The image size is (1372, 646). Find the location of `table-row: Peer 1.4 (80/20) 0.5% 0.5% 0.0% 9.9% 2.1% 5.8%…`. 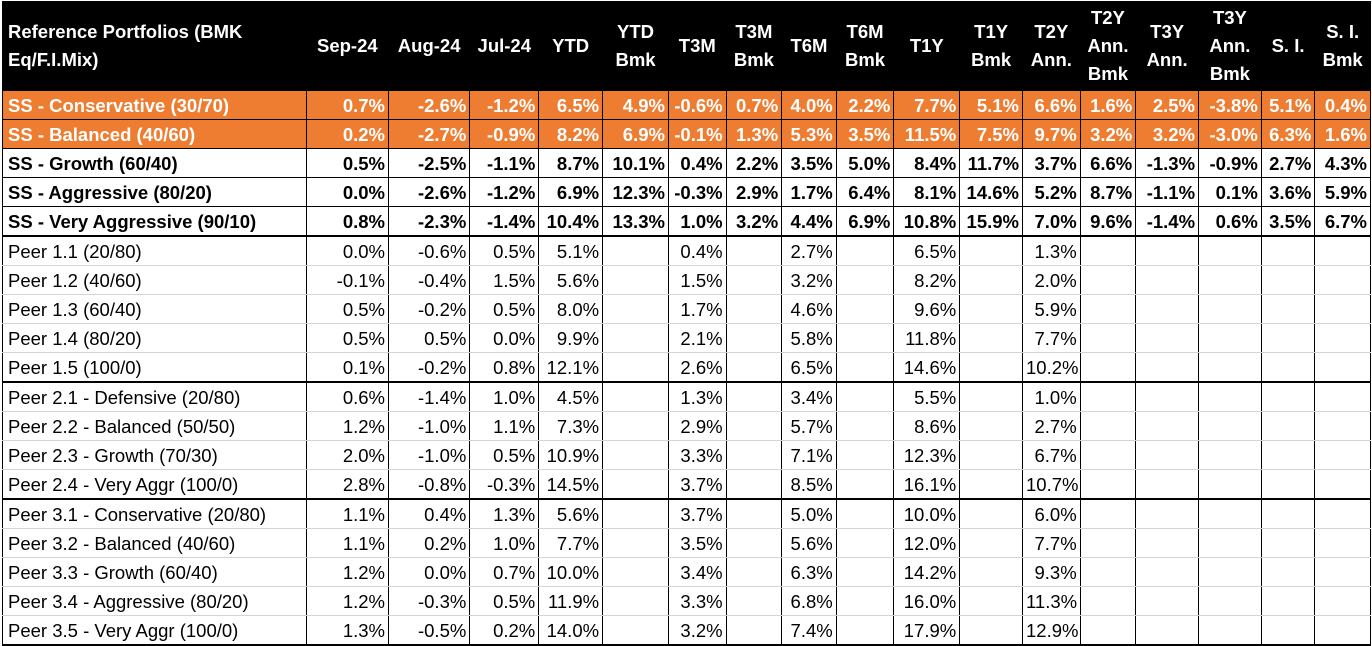

table-row: Peer 1.4 (80/20) 0.5% 0.5% 0.0% 9.9% 2.1% 5.8%… is located at coordinates (686, 338).